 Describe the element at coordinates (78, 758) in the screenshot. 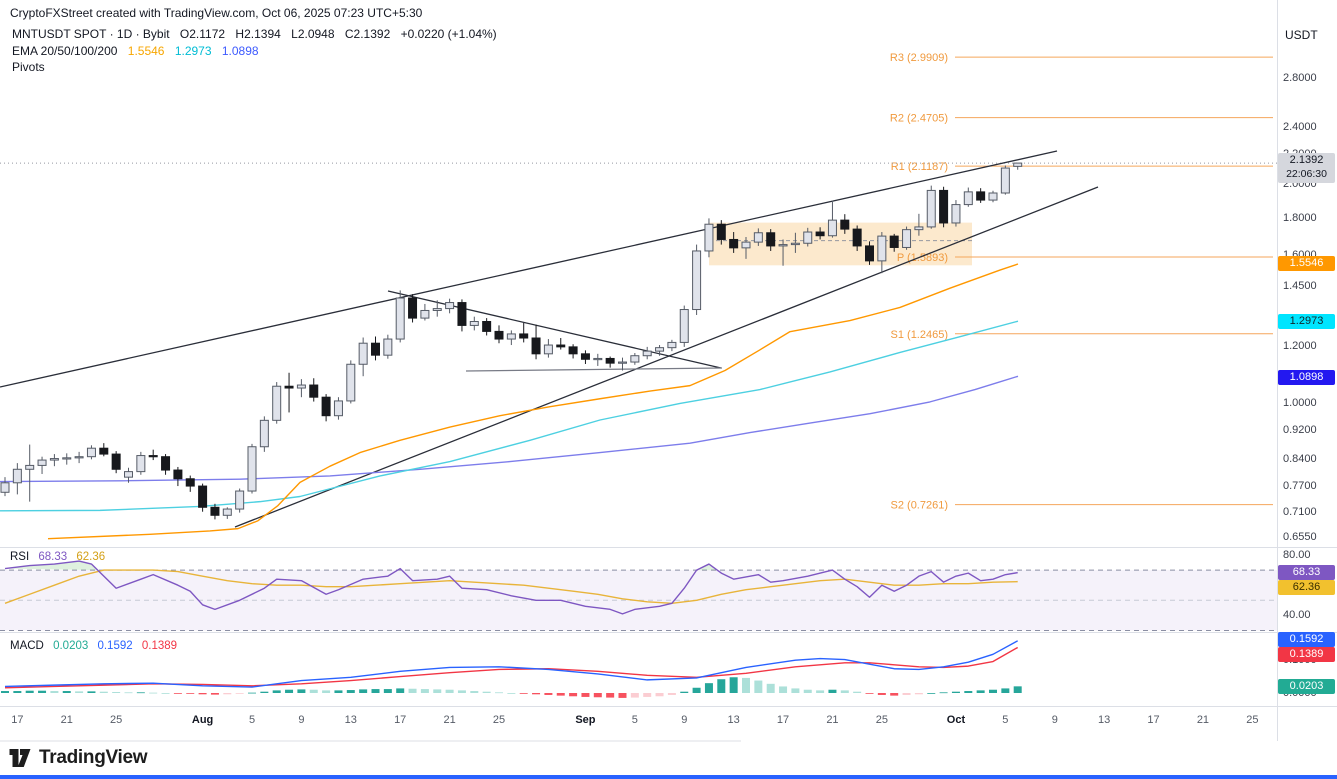

I see `tradingview-logo: TradingView` at that location.